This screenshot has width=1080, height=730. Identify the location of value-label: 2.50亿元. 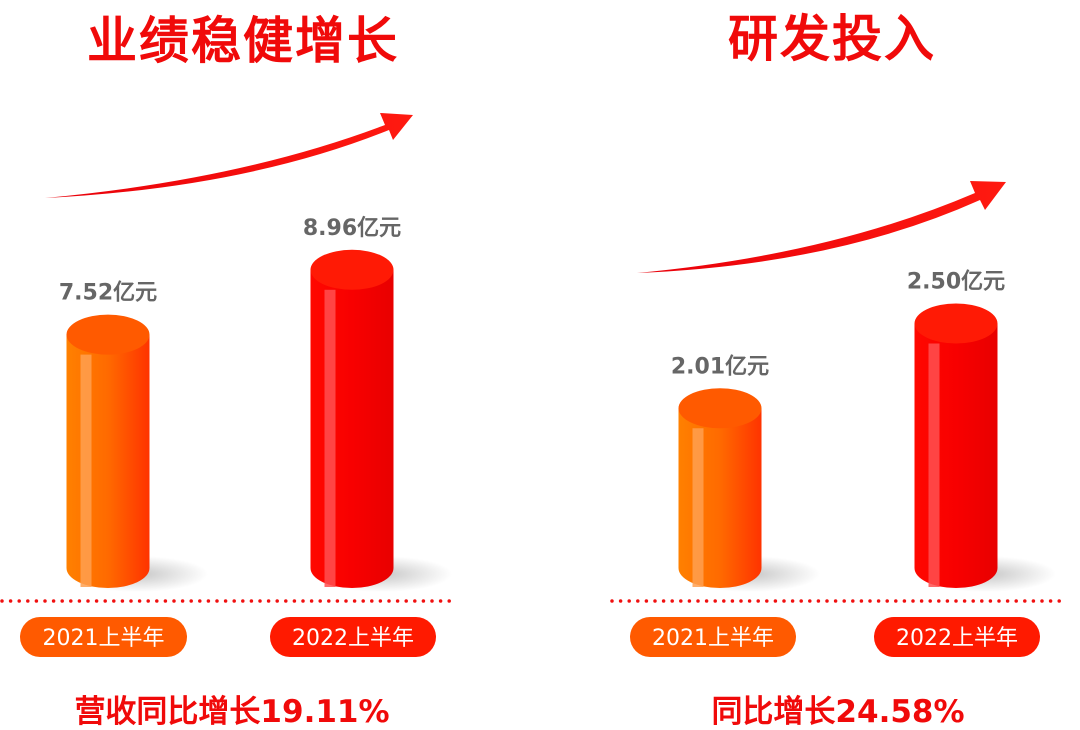
(956, 282).